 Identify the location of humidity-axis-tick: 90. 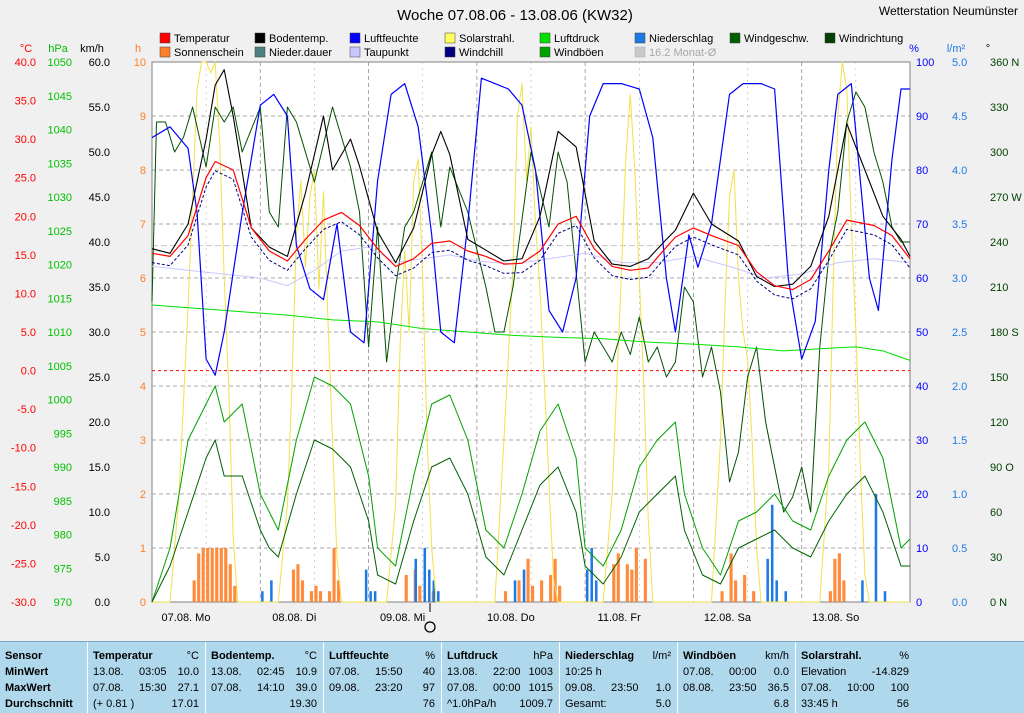
(922, 117).